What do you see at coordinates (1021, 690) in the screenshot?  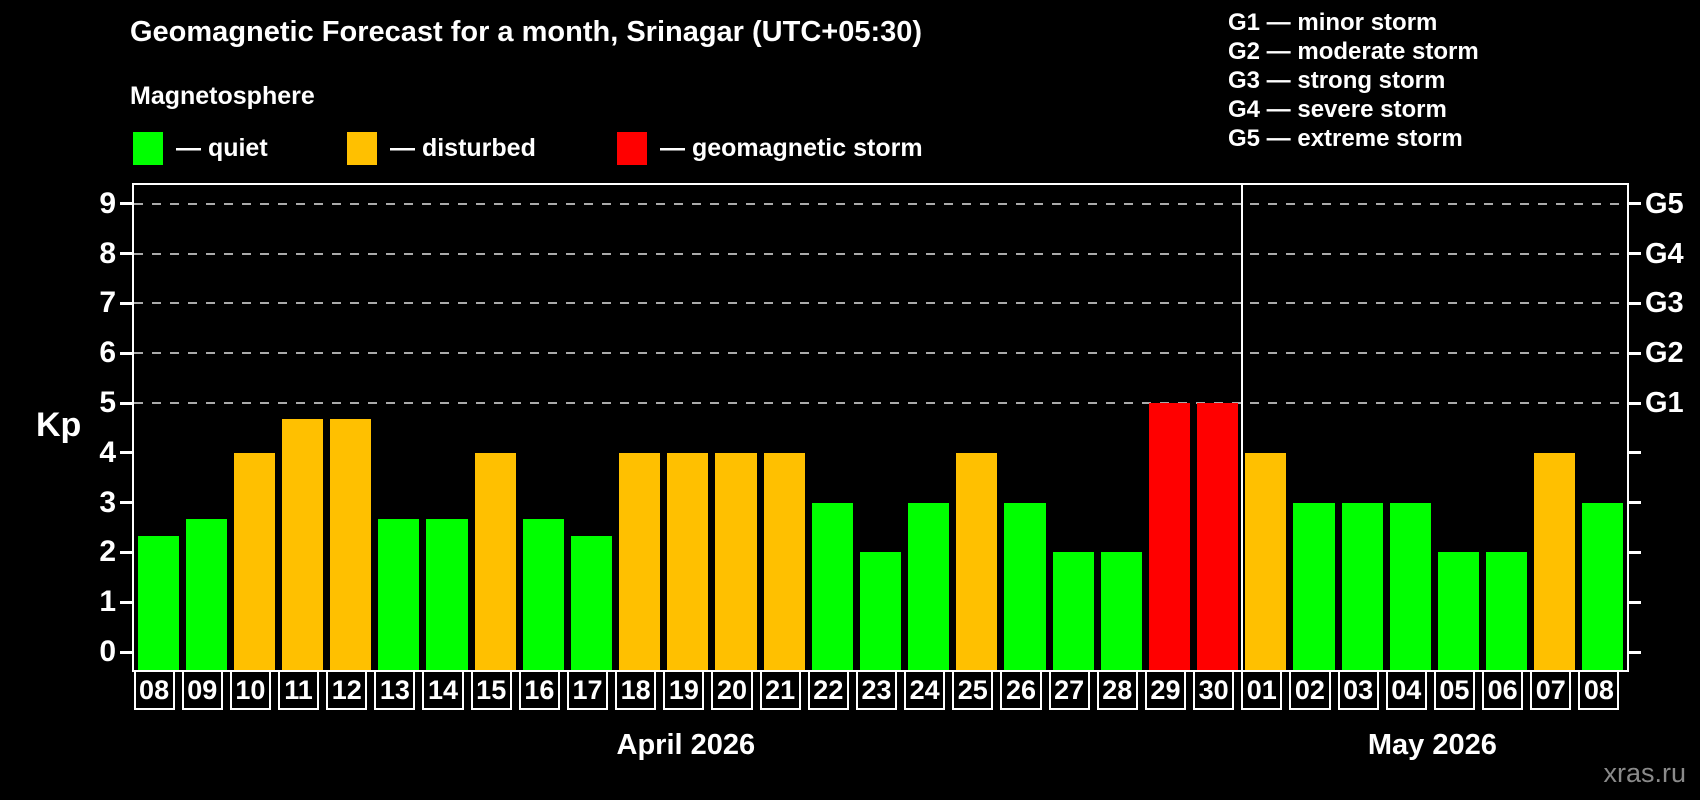 I see `day-label-26: 26` at bounding box center [1021, 690].